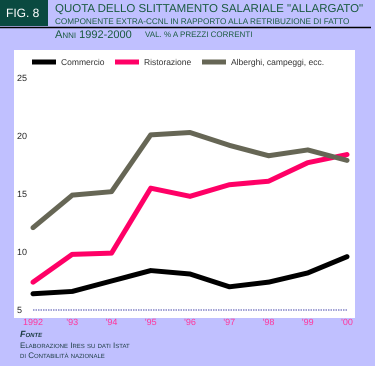 The image size is (375, 366). What do you see at coordinates (22, 136) in the screenshot?
I see `y-tick-label: 20` at bounding box center [22, 136].